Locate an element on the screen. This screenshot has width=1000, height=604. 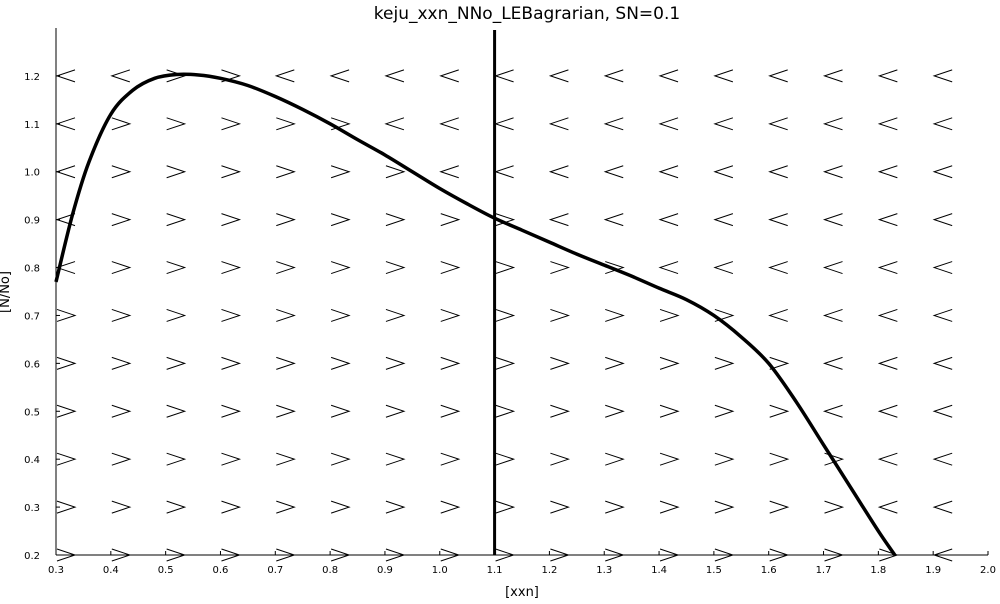
y-tick-label: 0.6 is located at coordinates (32, 364).